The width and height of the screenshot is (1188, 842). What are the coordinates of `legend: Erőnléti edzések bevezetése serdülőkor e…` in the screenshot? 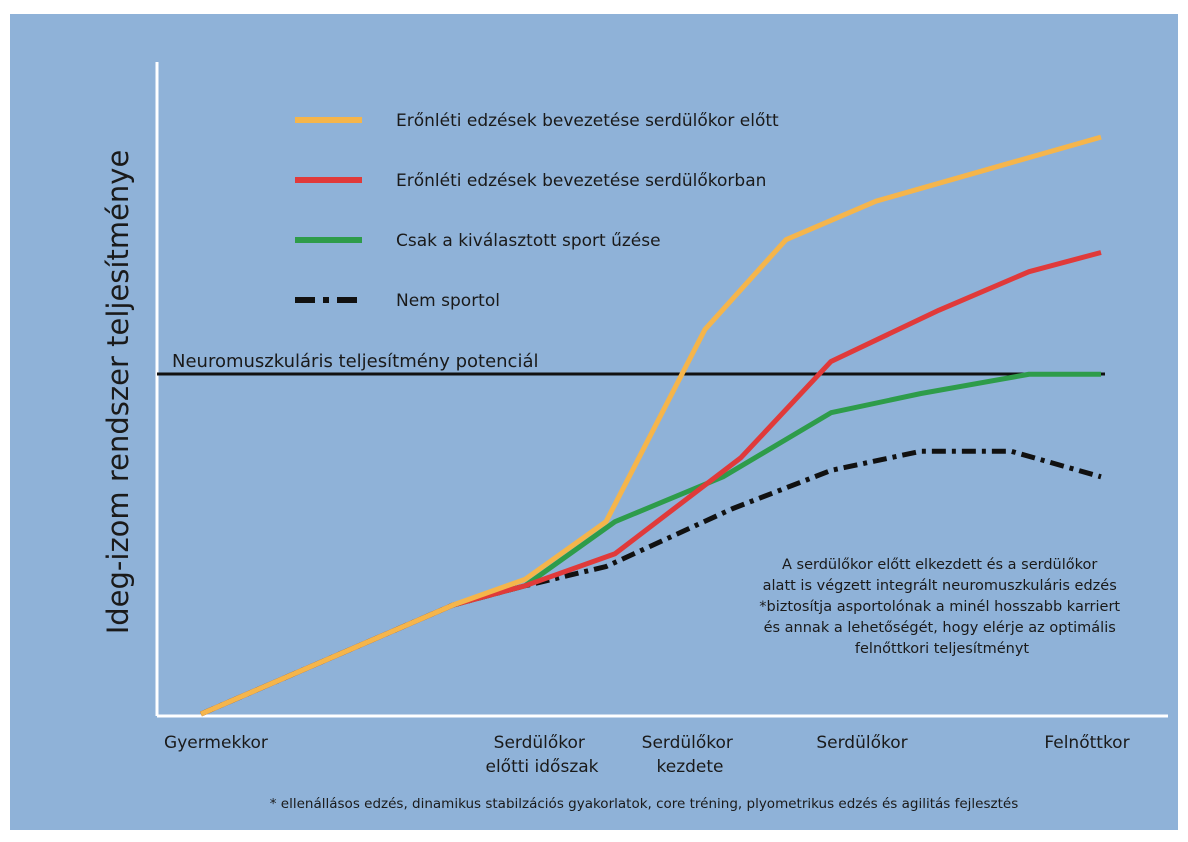 It's located at (537, 211).